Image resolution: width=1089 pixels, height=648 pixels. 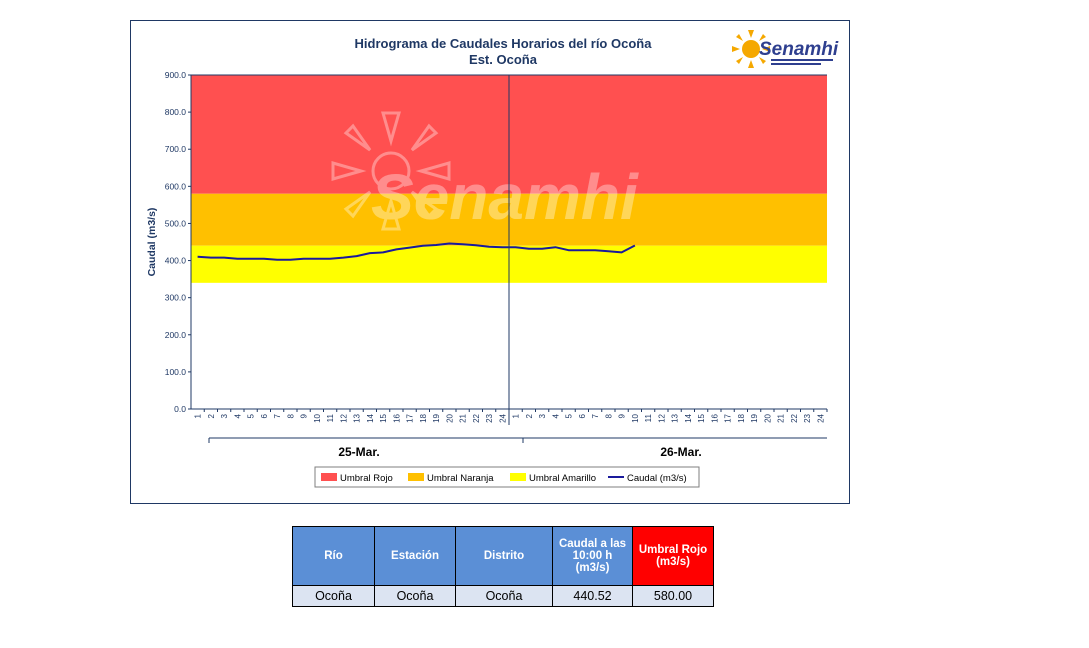 I want to click on y-tick-label: 500.0, so click(x=176, y=223).